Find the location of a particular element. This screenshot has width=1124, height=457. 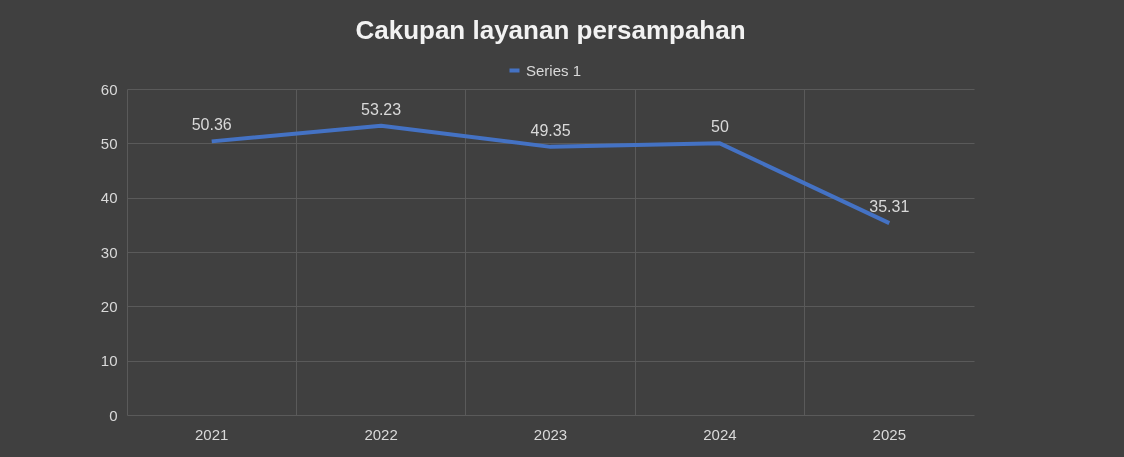

data-label: 35.31 is located at coordinates (889, 207).